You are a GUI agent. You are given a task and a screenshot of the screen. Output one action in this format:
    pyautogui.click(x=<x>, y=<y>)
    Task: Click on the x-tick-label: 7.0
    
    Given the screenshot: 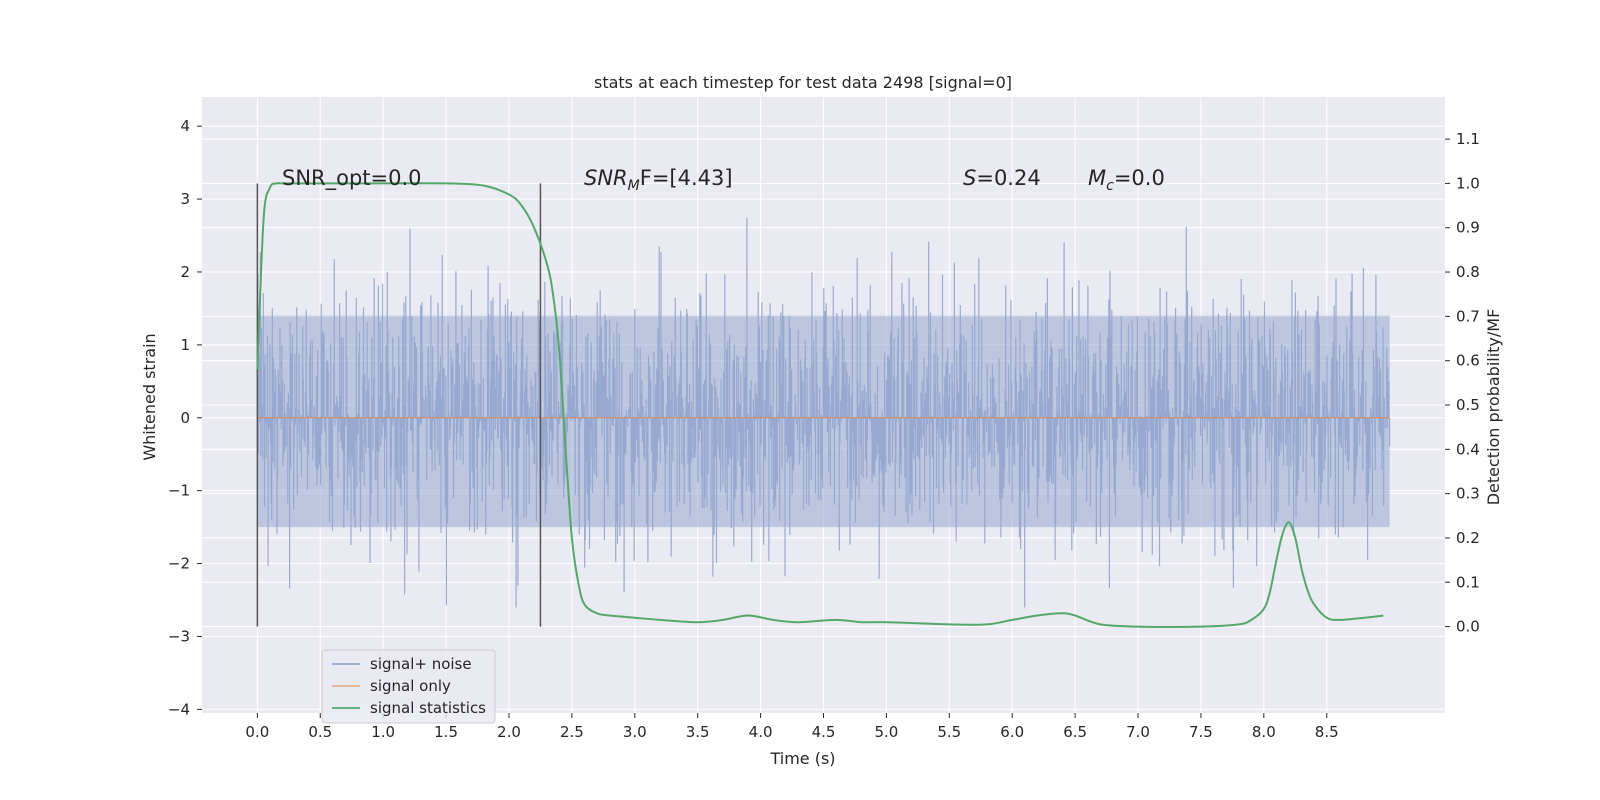 What is the action you would take?
    pyautogui.click(x=1138, y=732)
    